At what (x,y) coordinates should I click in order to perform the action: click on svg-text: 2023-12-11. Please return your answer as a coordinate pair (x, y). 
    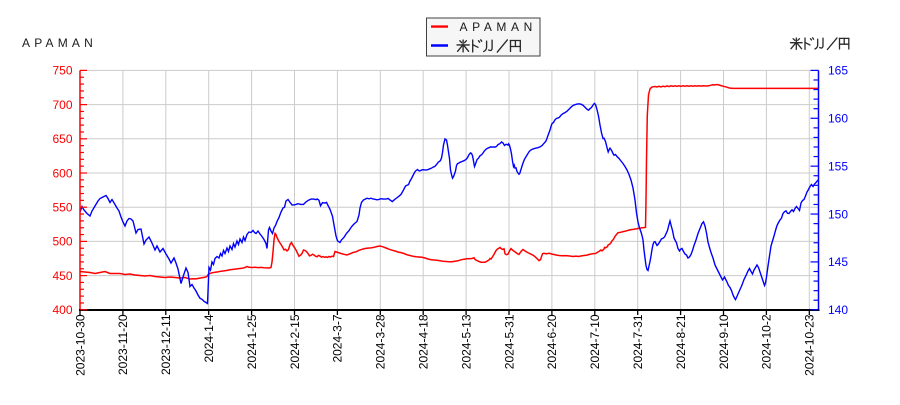
    Looking at the image, I should click on (166, 344).